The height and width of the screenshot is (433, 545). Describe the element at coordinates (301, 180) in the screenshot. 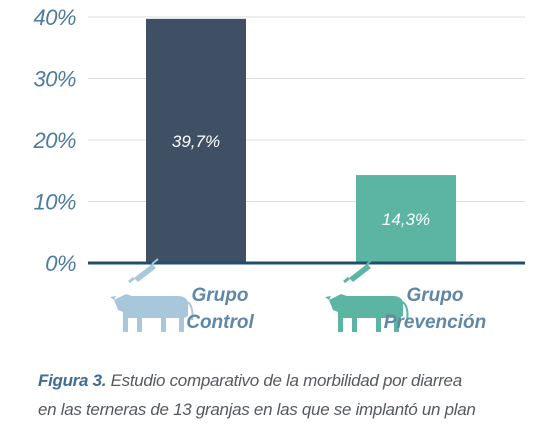

I see `value-labels: 39,7% 14,3%` at that location.